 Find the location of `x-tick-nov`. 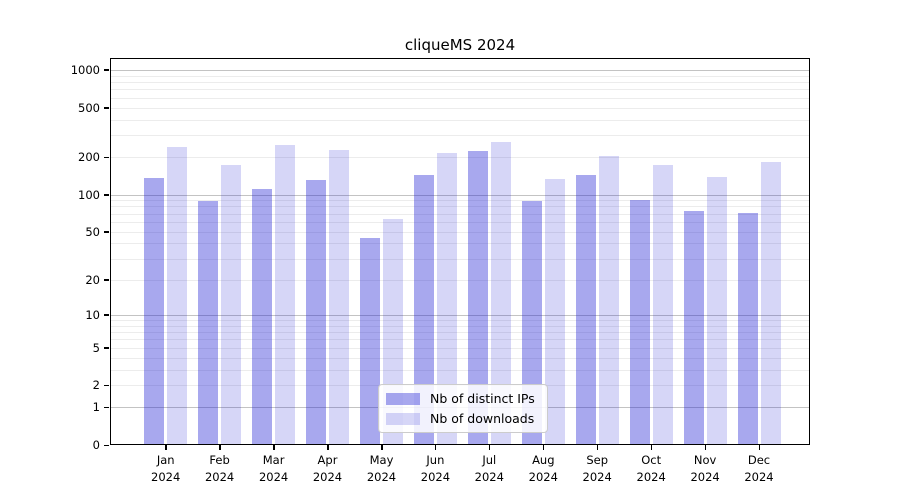

x-tick-nov is located at coordinates (705, 447).